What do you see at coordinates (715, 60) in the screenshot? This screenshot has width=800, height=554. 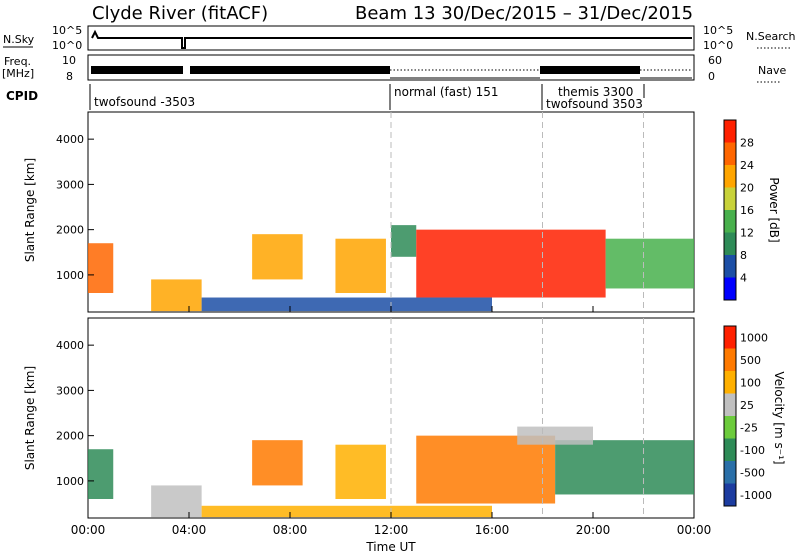 I see `nave-tick-top: 60` at bounding box center [715, 60].